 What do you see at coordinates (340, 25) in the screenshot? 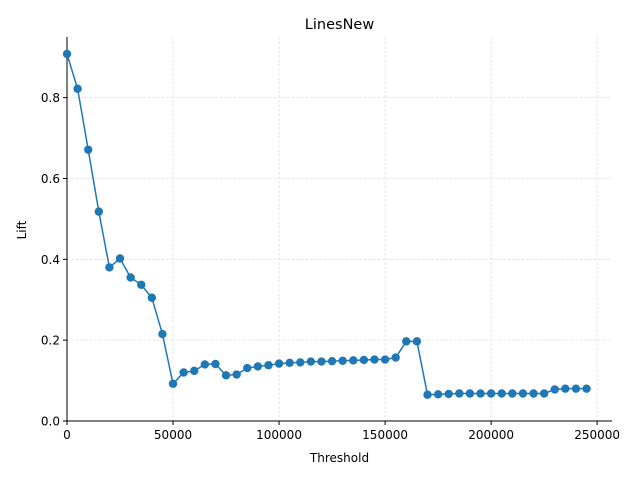
I see `chart-title: LinesNew` at bounding box center [340, 25].